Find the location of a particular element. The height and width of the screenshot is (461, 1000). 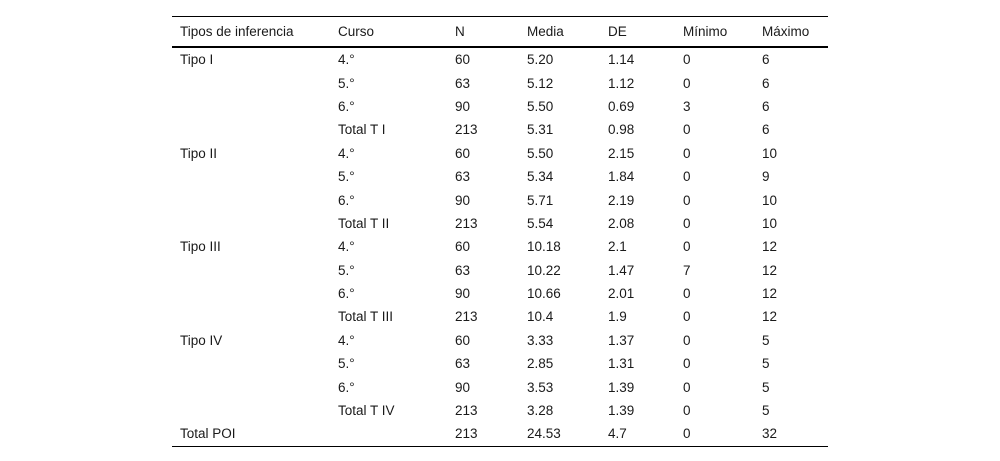

table-row: Tipo II 4.° 60 5.50 2.15 0 10 is located at coordinates (500, 153).